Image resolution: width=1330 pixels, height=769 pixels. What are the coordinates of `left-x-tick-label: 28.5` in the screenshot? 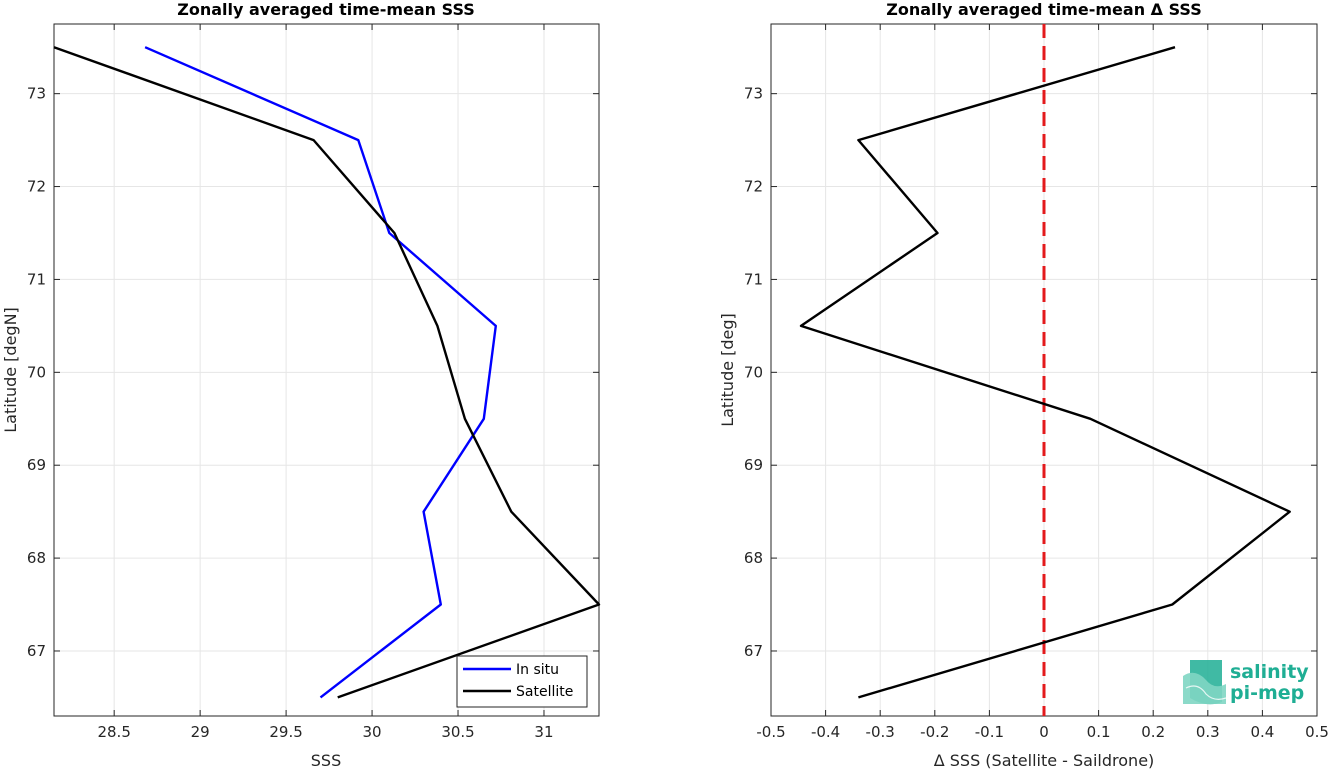 It's located at (113, 732).